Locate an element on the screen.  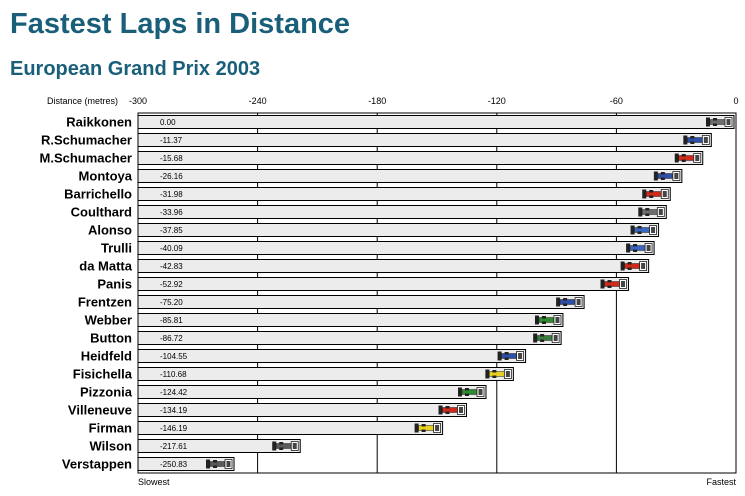
value-label: -42.83 is located at coordinates (171, 266).